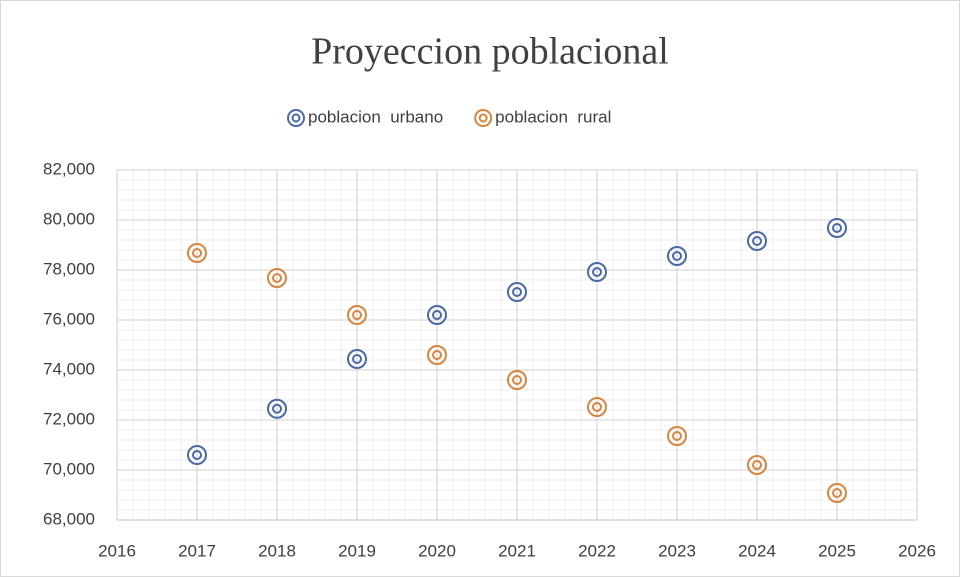 This screenshot has height=577, width=960. What do you see at coordinates (757, 550) in the screenshot?
I see `x-tick-label: 2024` at bounding box center [757, 550].